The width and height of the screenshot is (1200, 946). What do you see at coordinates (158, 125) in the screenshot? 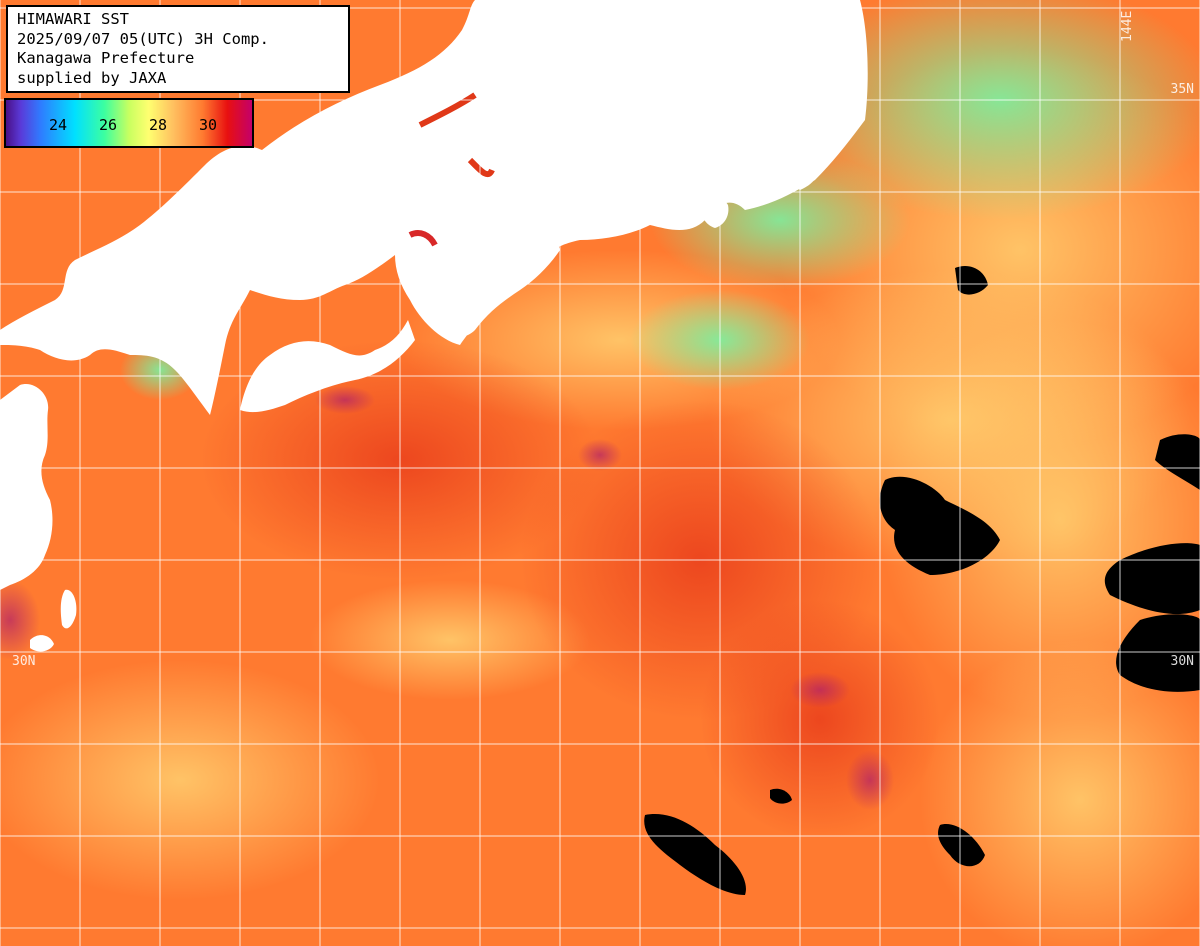
I see `legend-tick-28: 28` at bounding box center [158, 125].